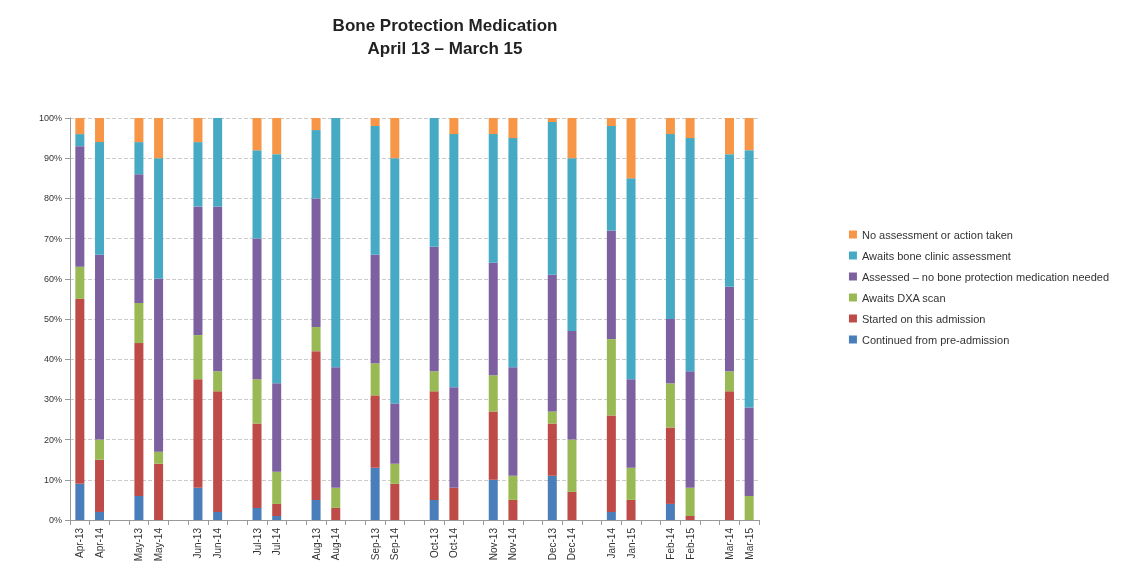 The height and width of the screenshot is (574, 1124). What do you see at coordinates (52, 399) in the screenshot?
I see `y-tick-label: 30%` at bounding box center [52, 399].